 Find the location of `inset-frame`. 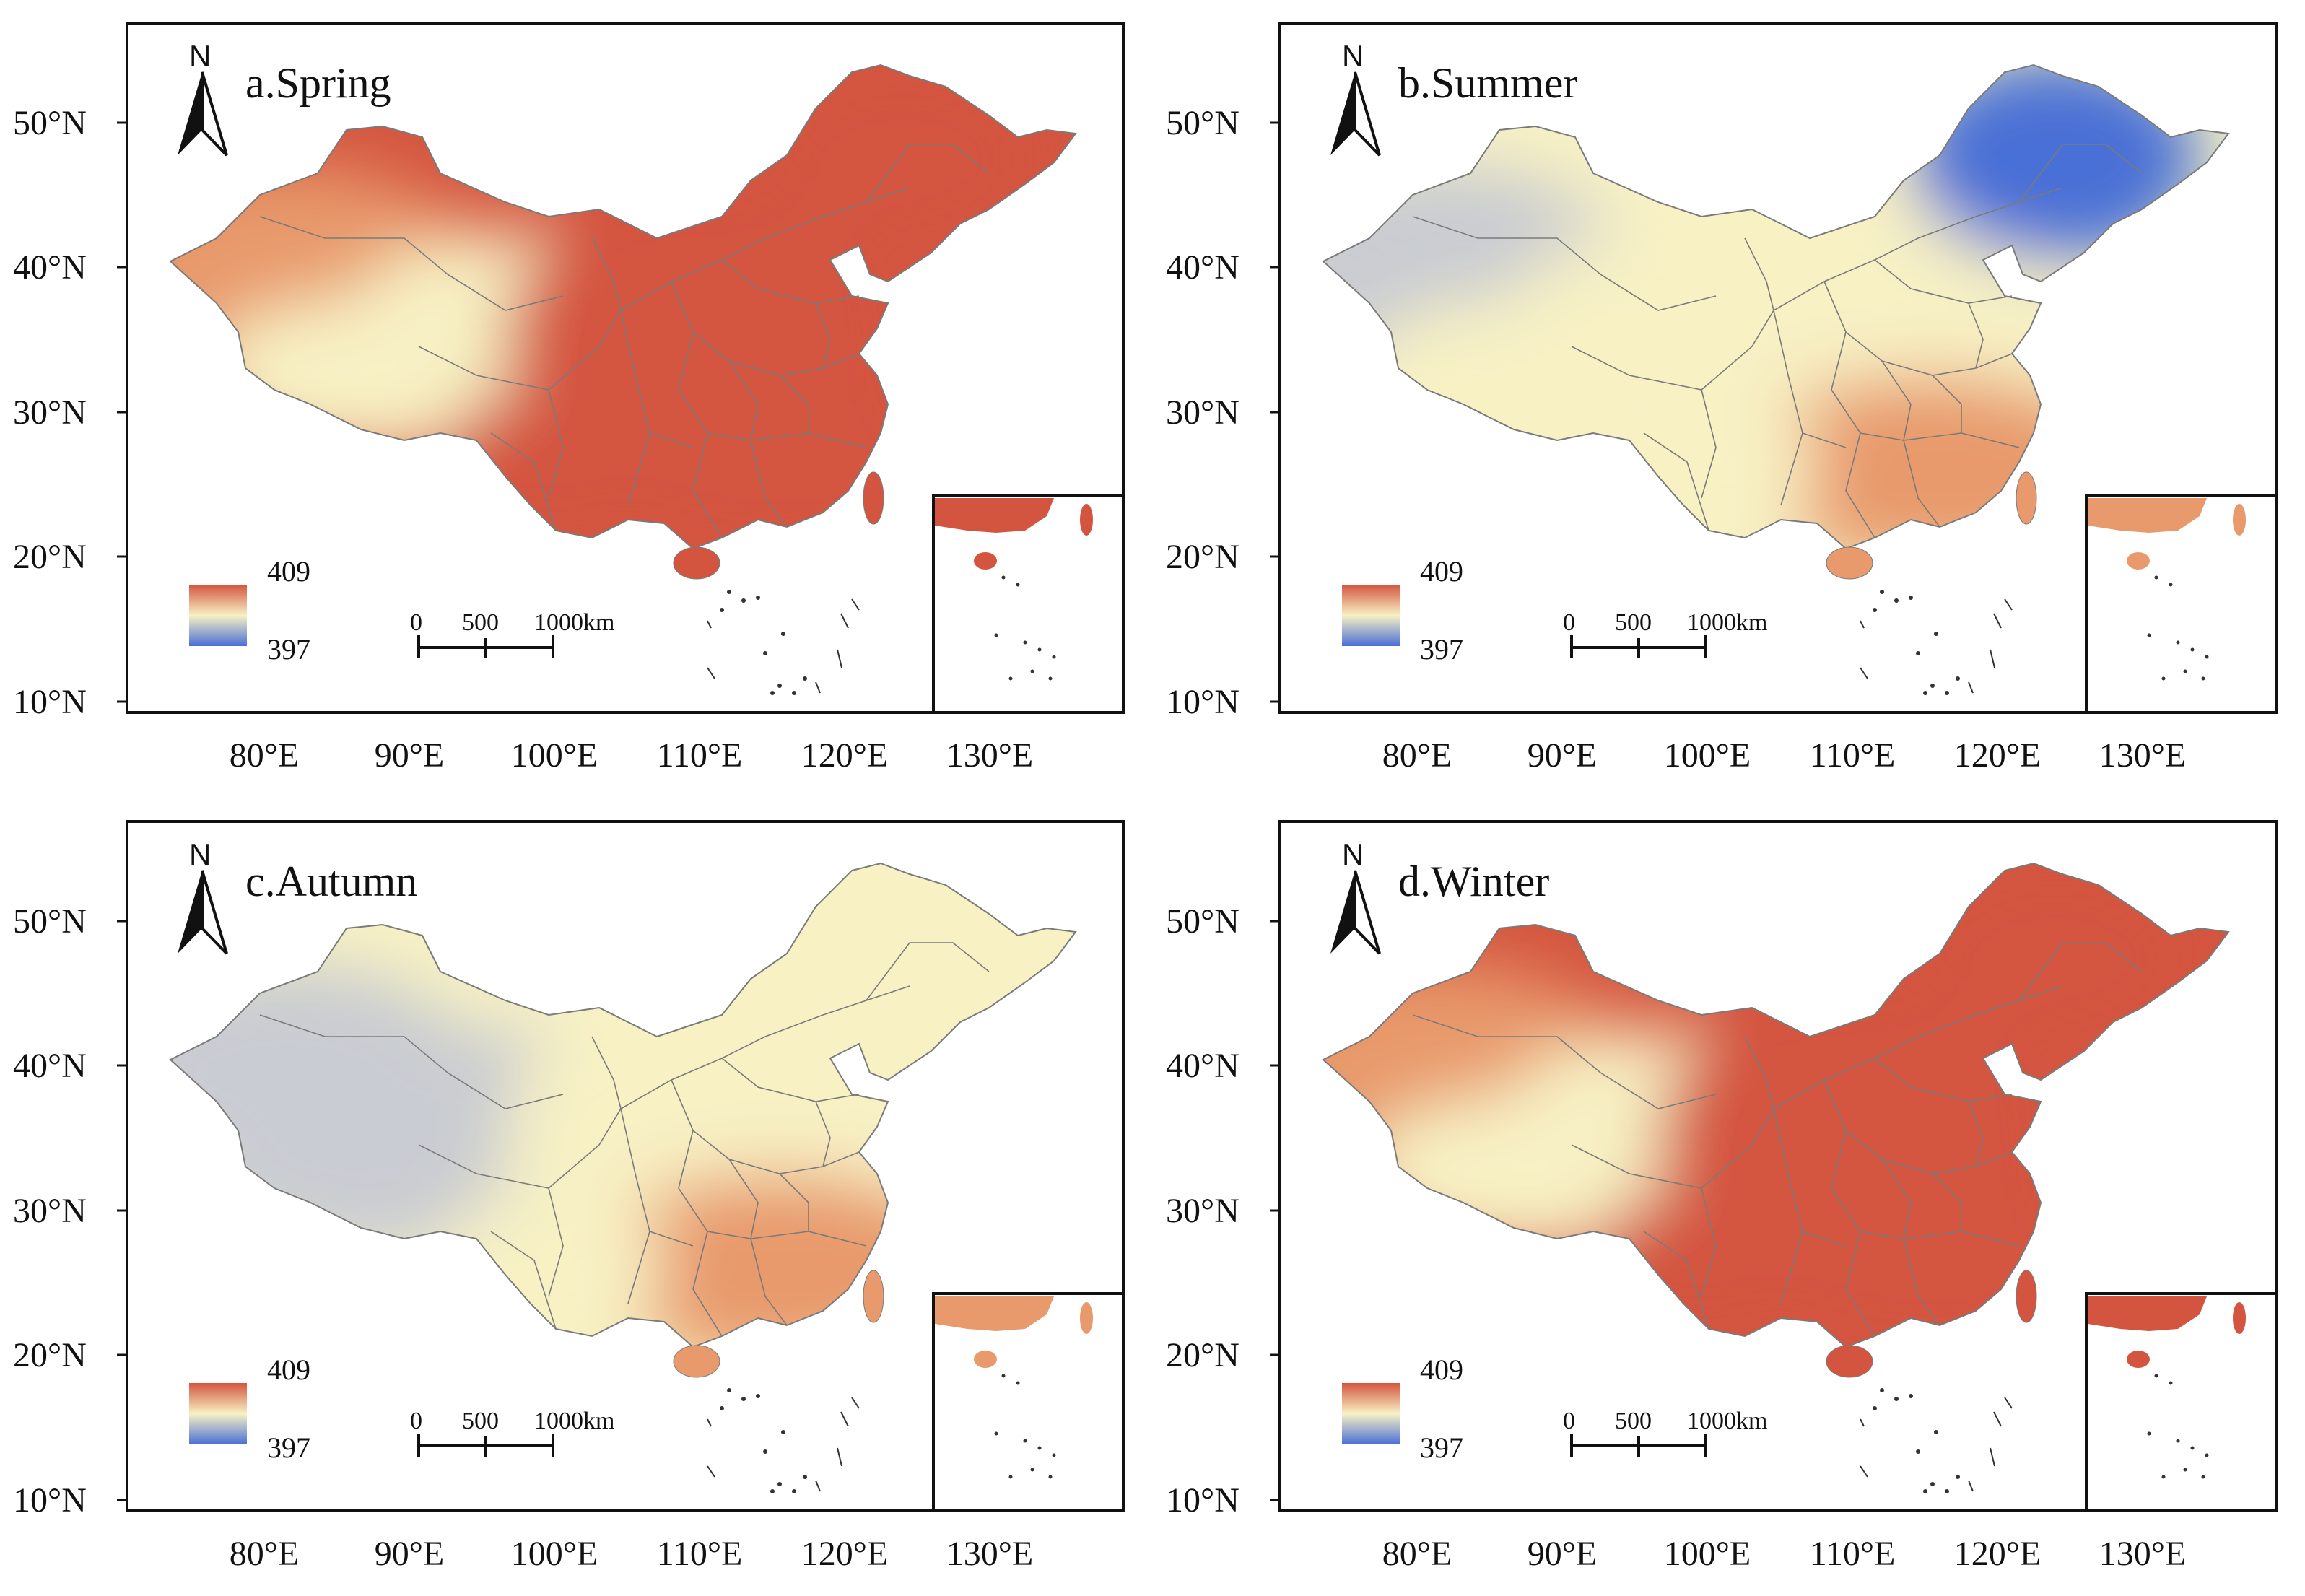

inset-frame is located at coordinates (2181, 604).